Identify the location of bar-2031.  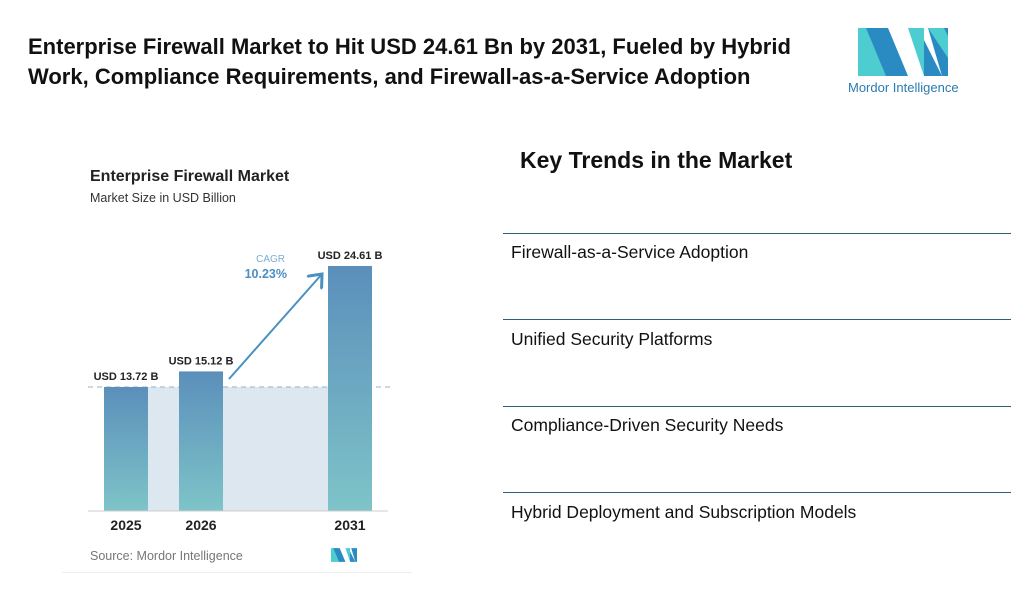
(350, 388).